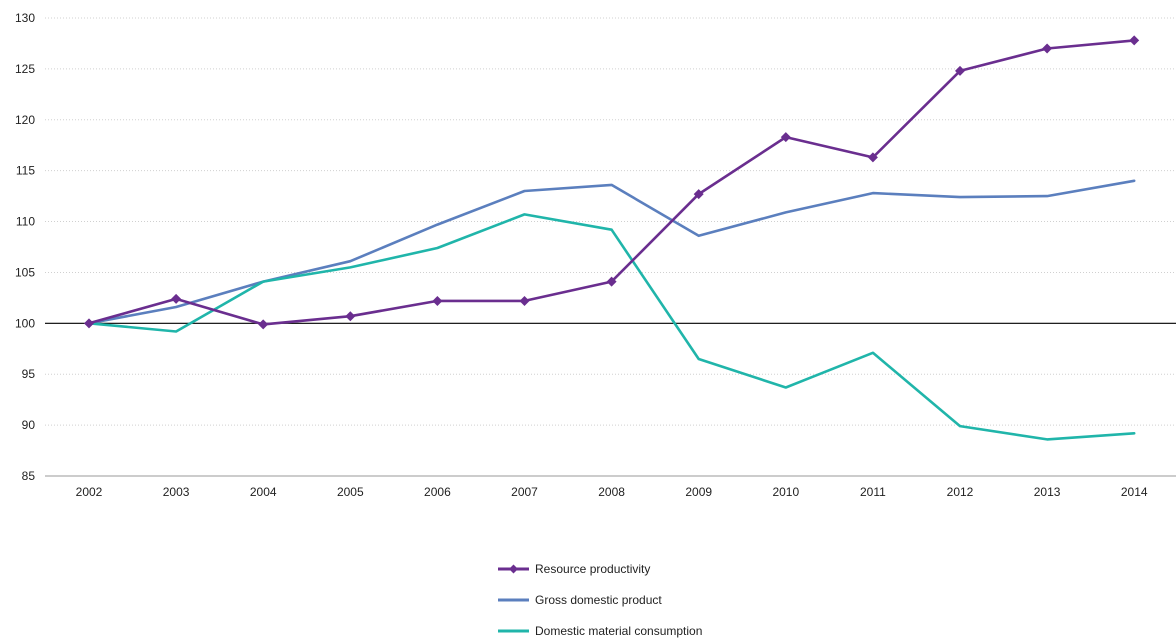 This screenshot has width=1176, height=643. What do you see at coordinates (592, 569) in the screenshot?
I see `legend-label: Resource productivity` at bounding box center [592, 569].